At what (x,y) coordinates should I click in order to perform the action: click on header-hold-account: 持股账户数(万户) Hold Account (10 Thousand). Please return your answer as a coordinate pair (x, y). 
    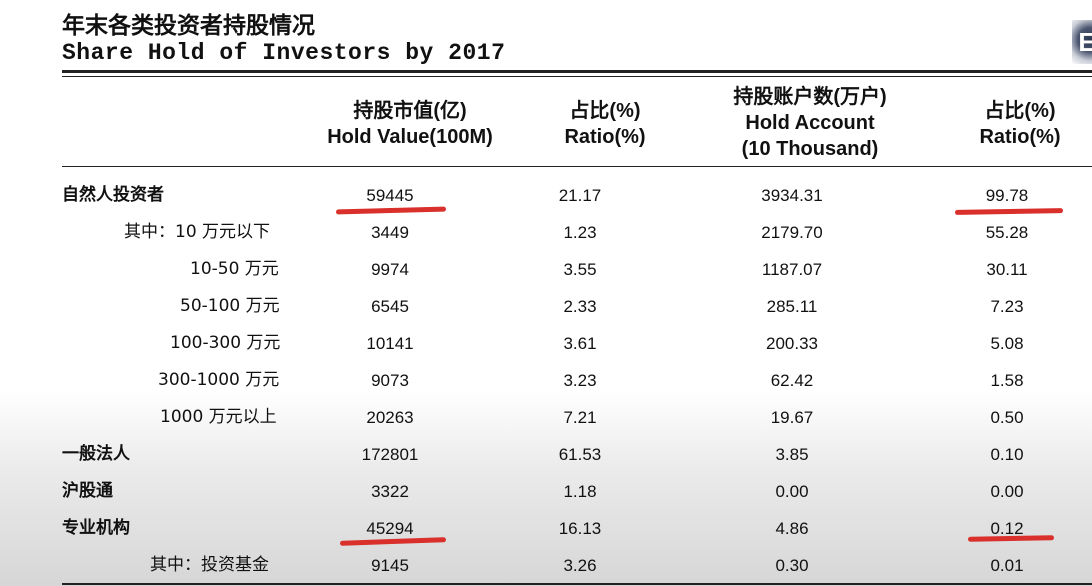
    Looking at the image, I should click on (810, 123).